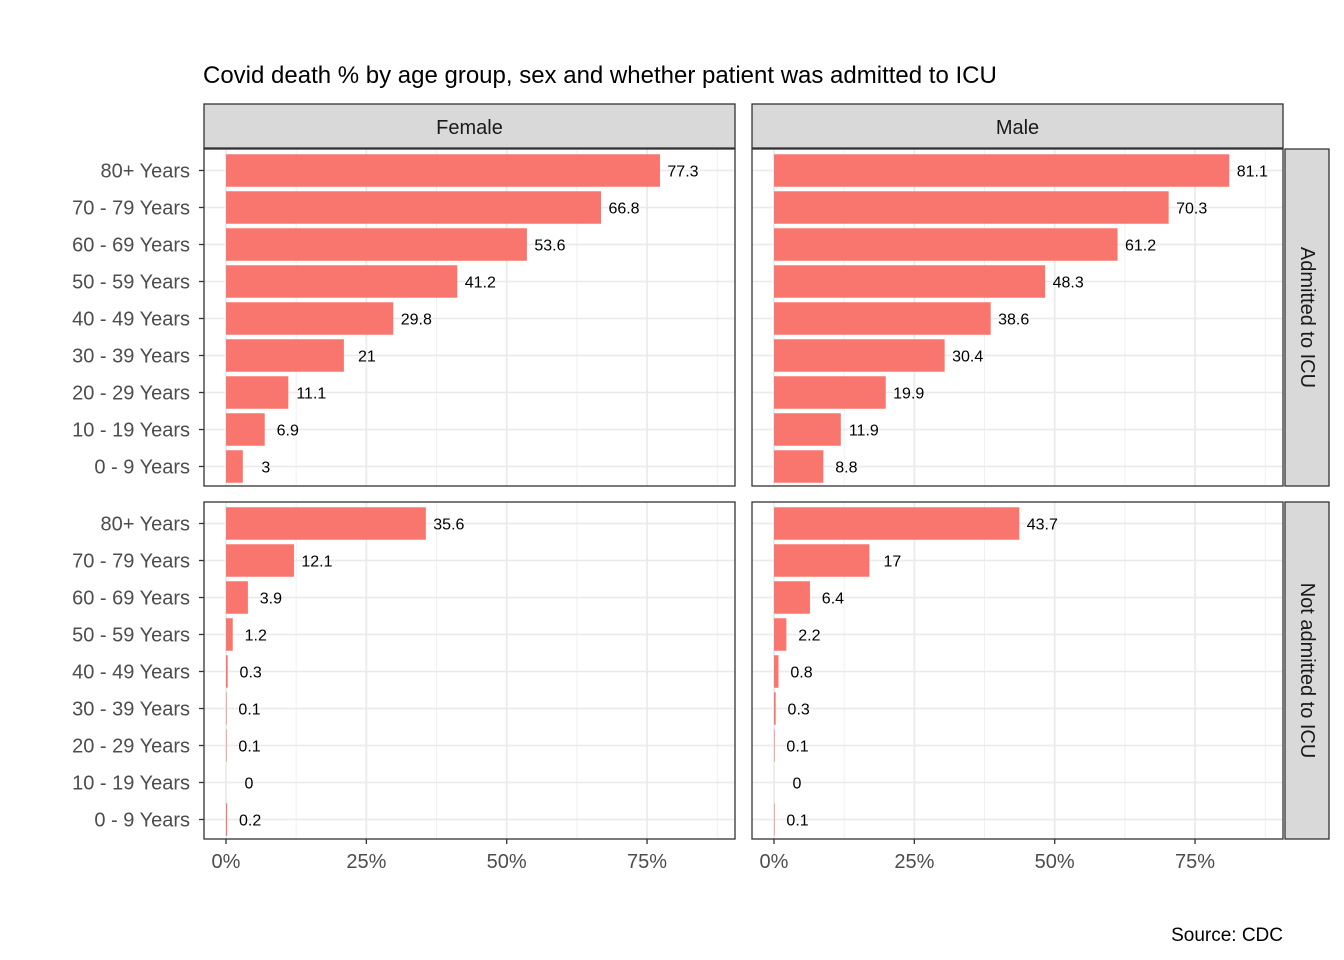  I want to click on x-tick-label: 75%, so click(647, 862).